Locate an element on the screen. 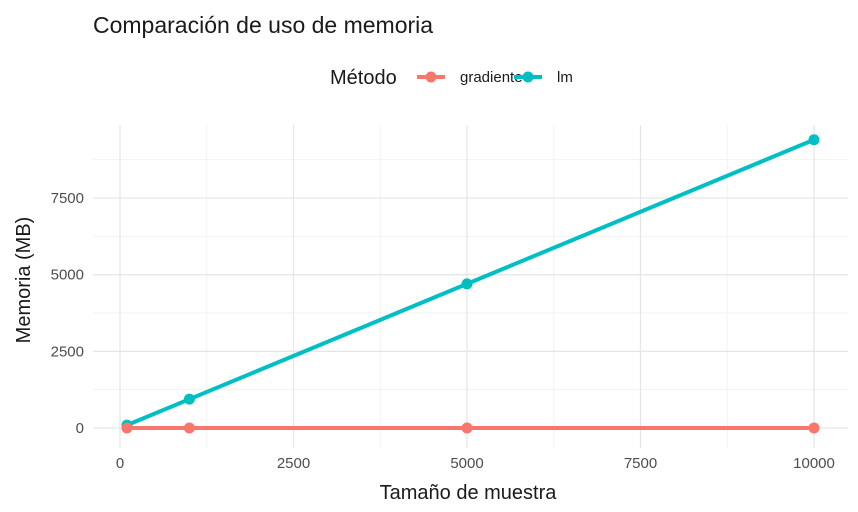 This screenshot has height=512, width=858. x-tick-label: 7500 is located at coordinates (640, 463).